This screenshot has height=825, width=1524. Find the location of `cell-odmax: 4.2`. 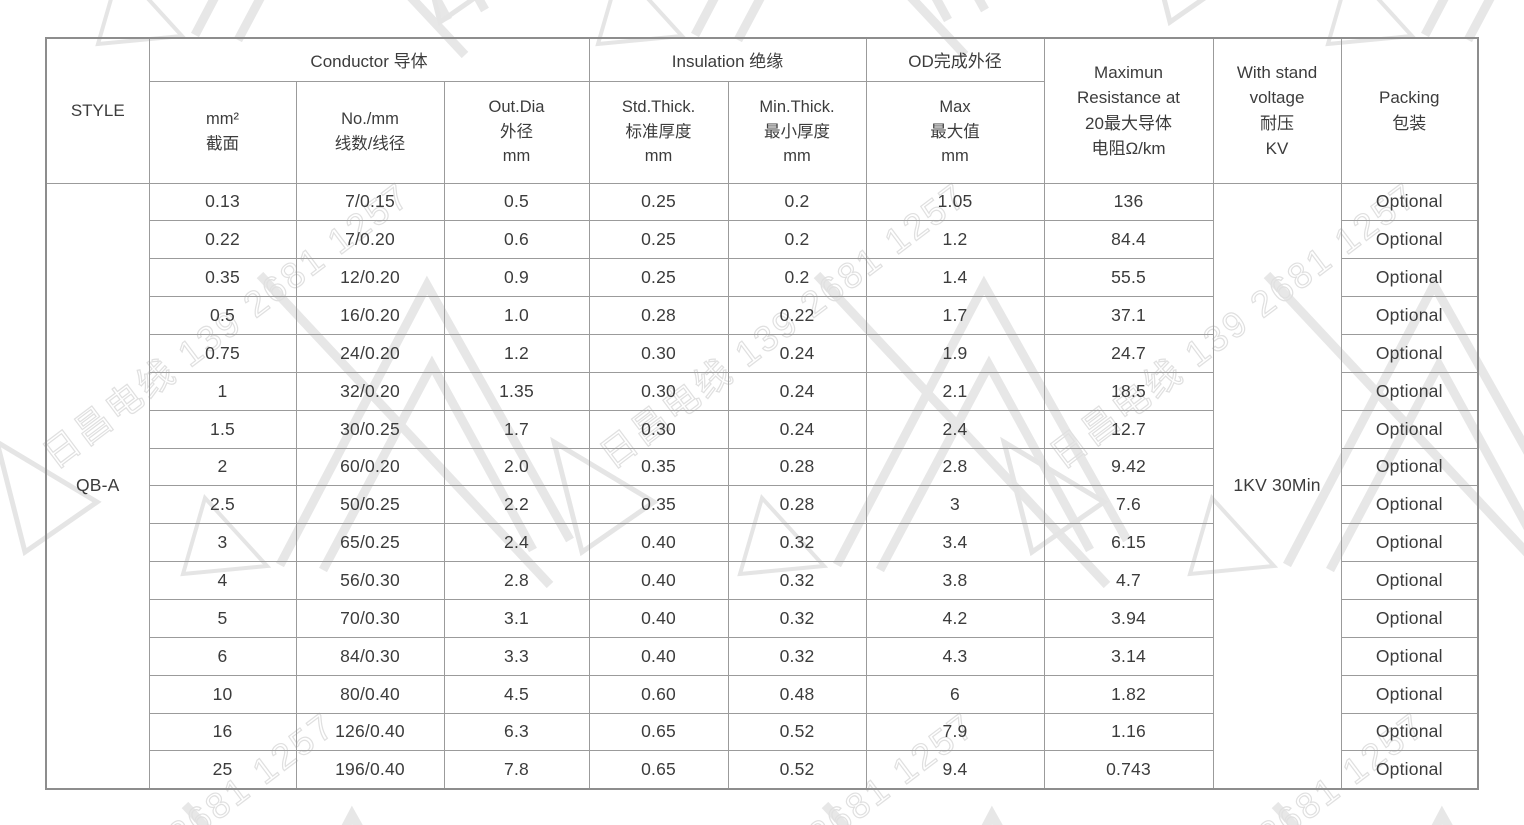

cell-odmax: 4.2 is located at coordinates (955, 618).